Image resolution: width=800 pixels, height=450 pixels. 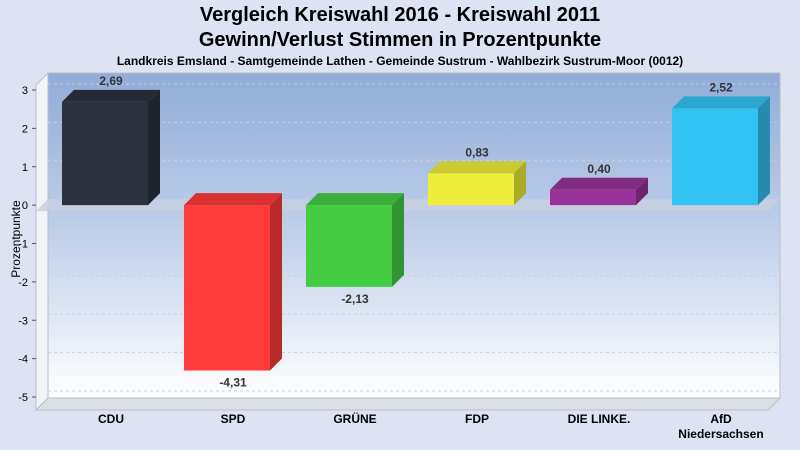 I want to click on y-tick-label: -3, so click(x=23, y=321).